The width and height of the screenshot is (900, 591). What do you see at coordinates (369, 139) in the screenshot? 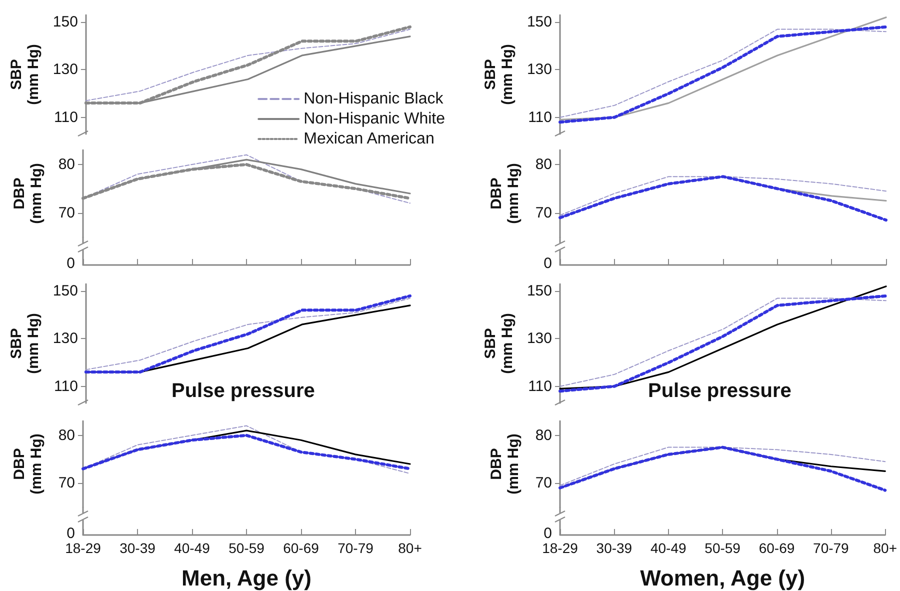
I see `legend-label: Mexican American` at bounding box center [369, 139].